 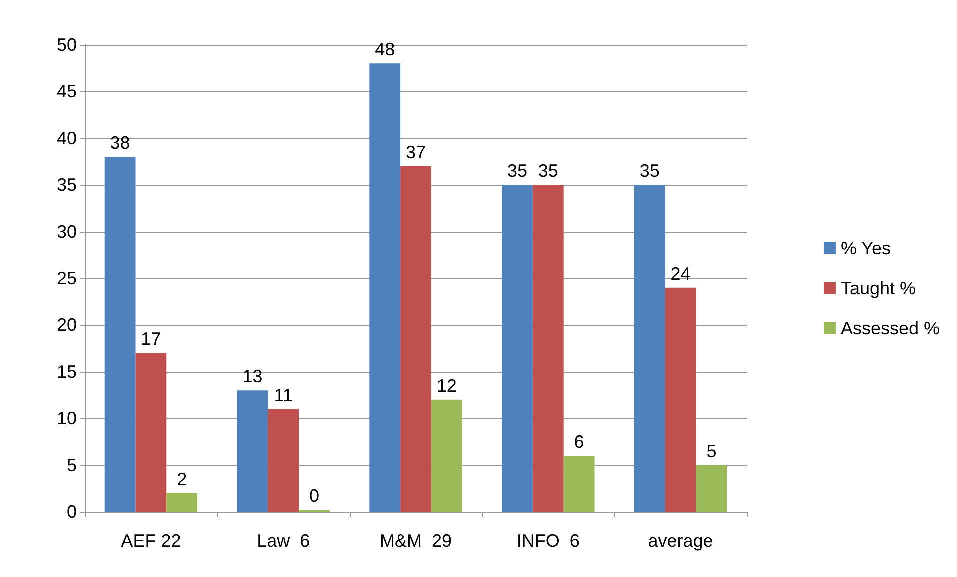 What do you see at coordinates (416, 152) in the screenshot?
I see `data-label: 37` at bounding box center [416, 152].